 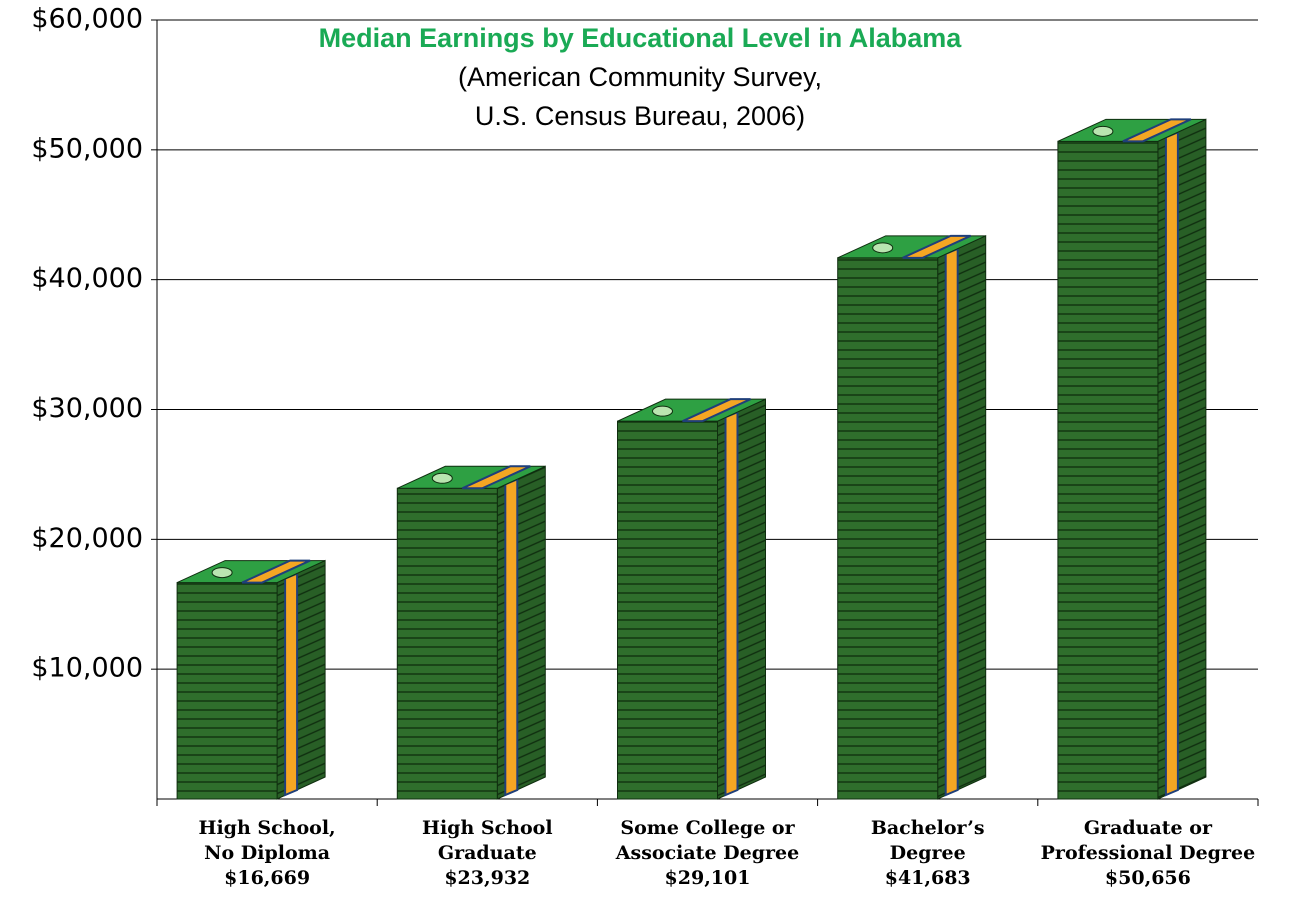 What do you see at coordinates (1148, 828) in the screenshot?
I see `x-tick-label: Graduate or` at bounding box center [1148, 828].